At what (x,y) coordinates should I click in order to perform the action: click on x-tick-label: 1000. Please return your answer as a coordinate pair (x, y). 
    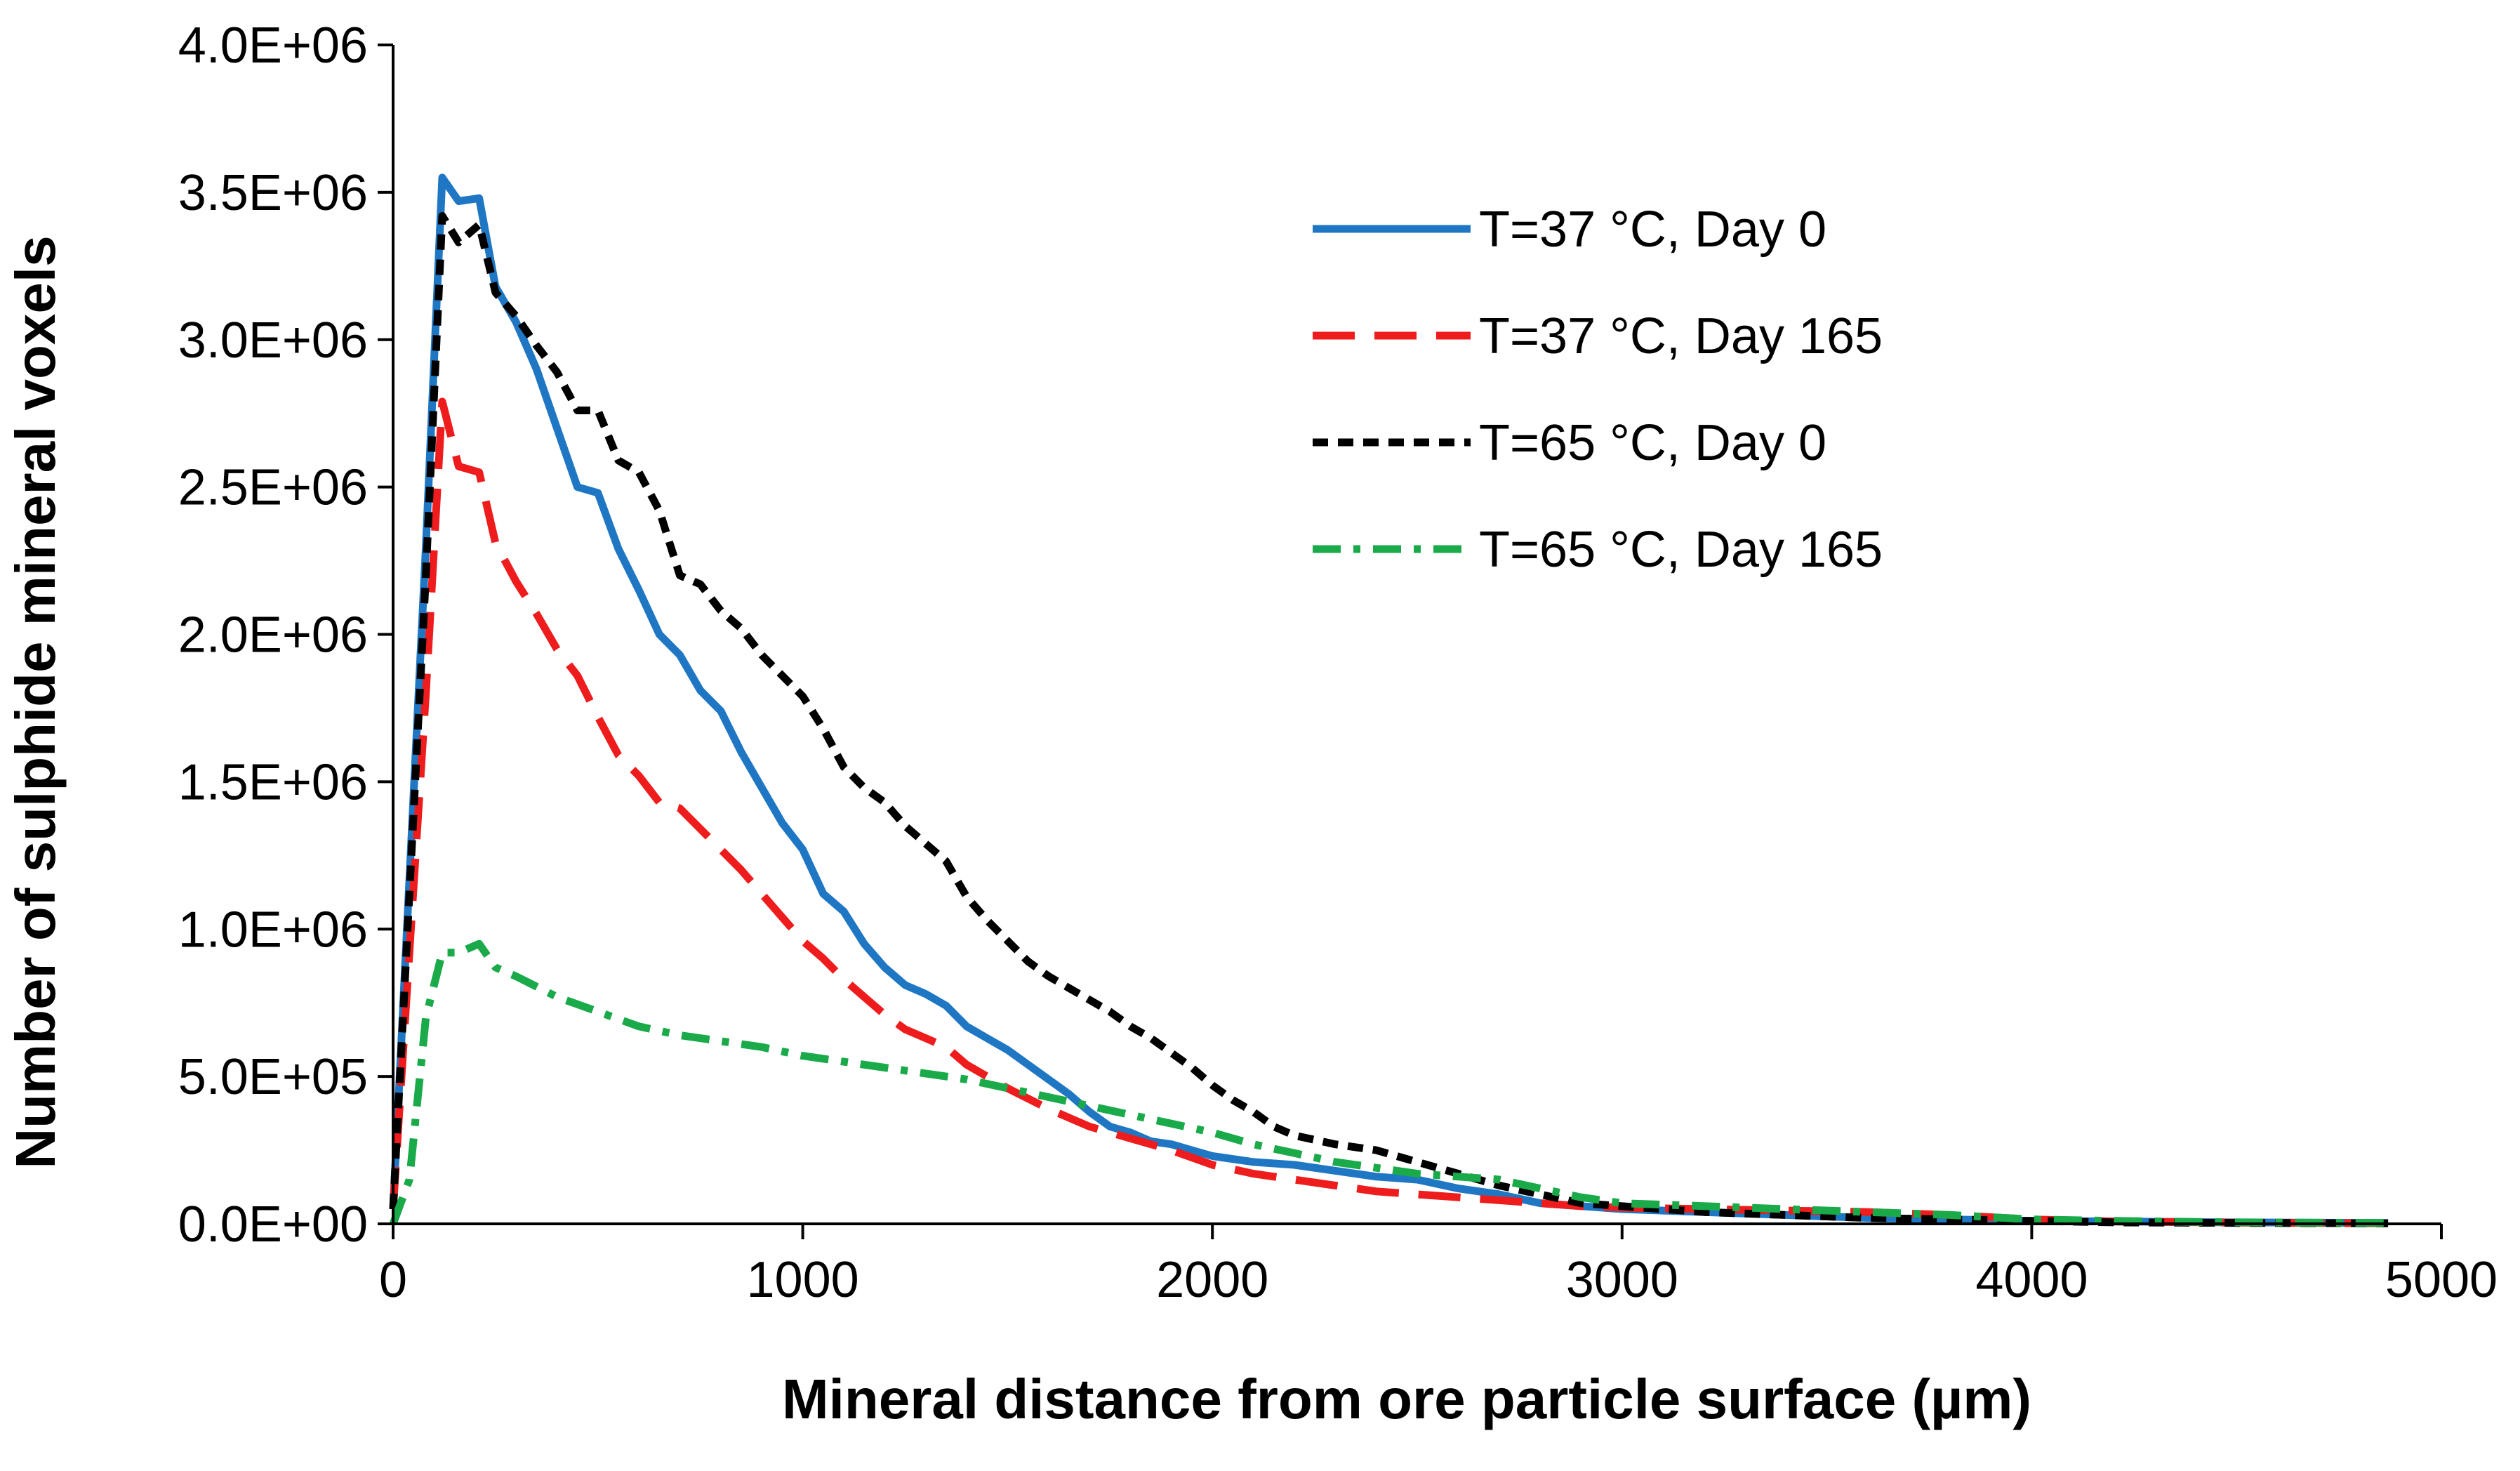
    Looking at the image, I should click on (803, 1280).